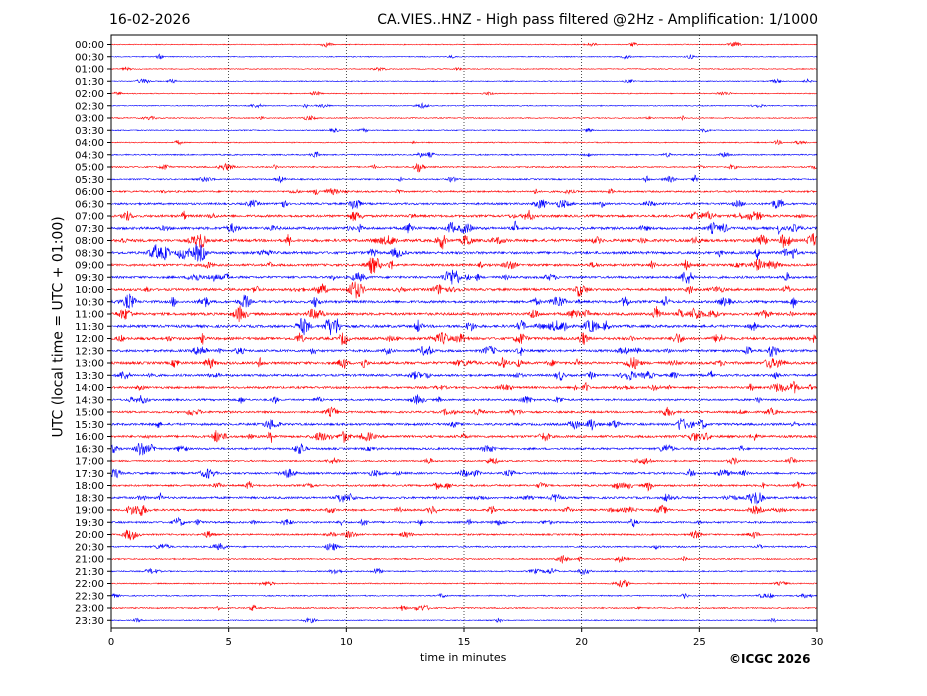 The image size is (927, 696). Describe the element at coordinates (89, 70) in the screenshot. I see `y-tick-label: 01:00` at that location.